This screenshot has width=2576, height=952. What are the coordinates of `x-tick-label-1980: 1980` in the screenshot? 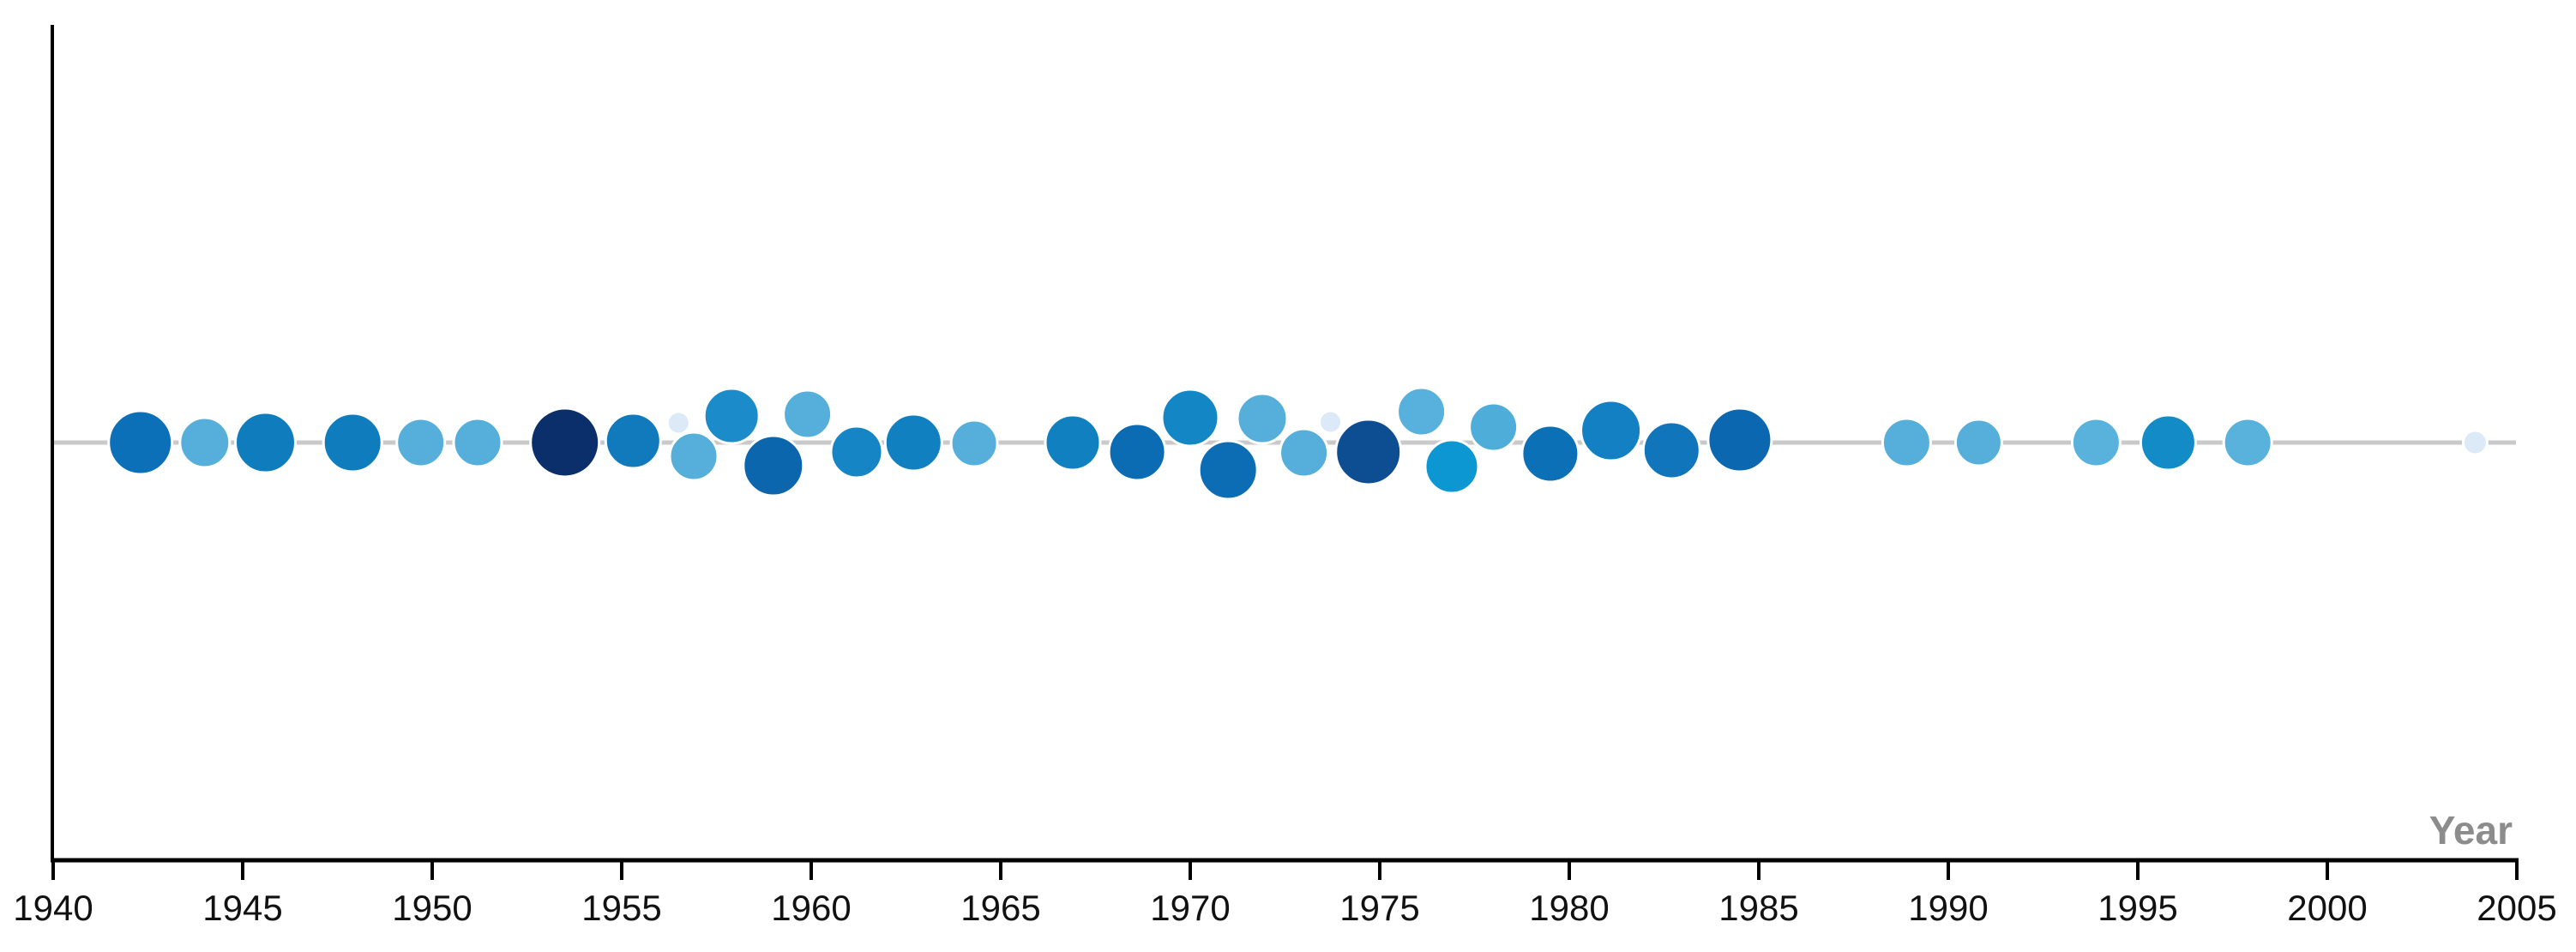 It's located at (1569, 908).